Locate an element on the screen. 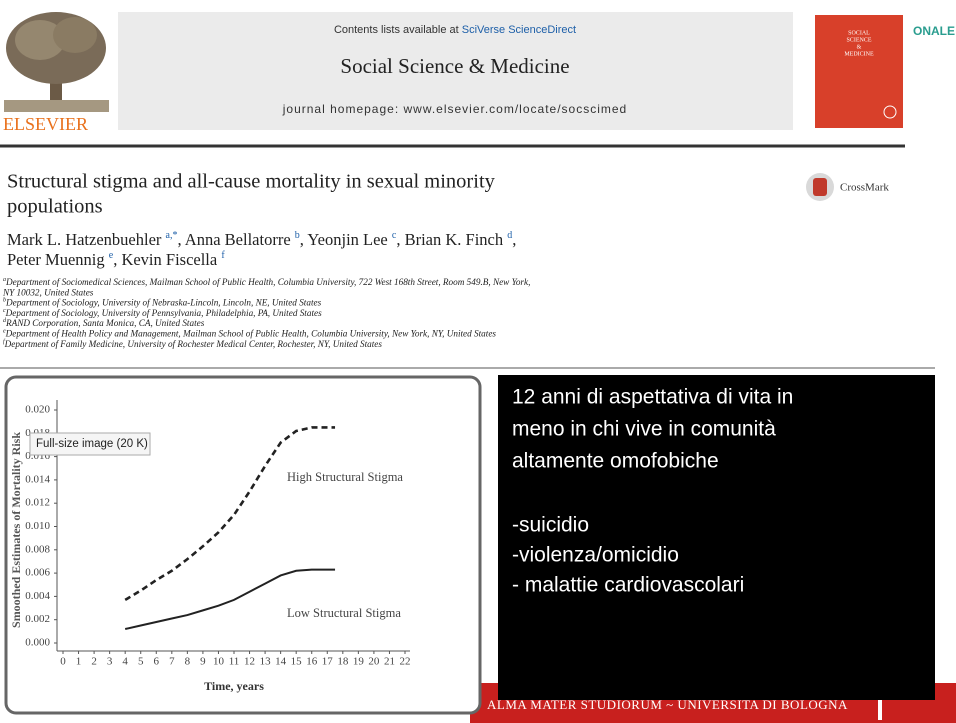 The height and width of the screenshot is (723, 956). callout-bullet: - malattie cardiovascolari is located at coordinates (628, 585).